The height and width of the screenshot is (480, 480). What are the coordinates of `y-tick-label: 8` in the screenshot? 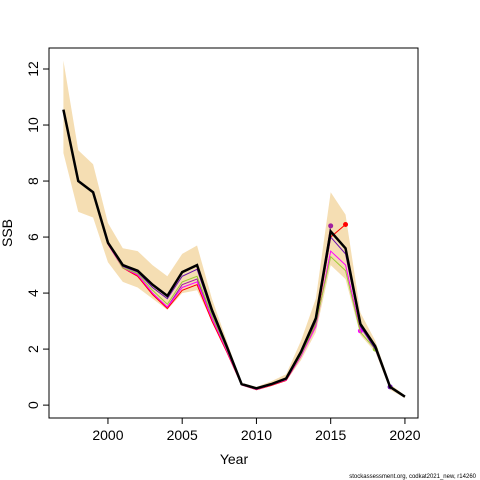 It's located at (33, 181).